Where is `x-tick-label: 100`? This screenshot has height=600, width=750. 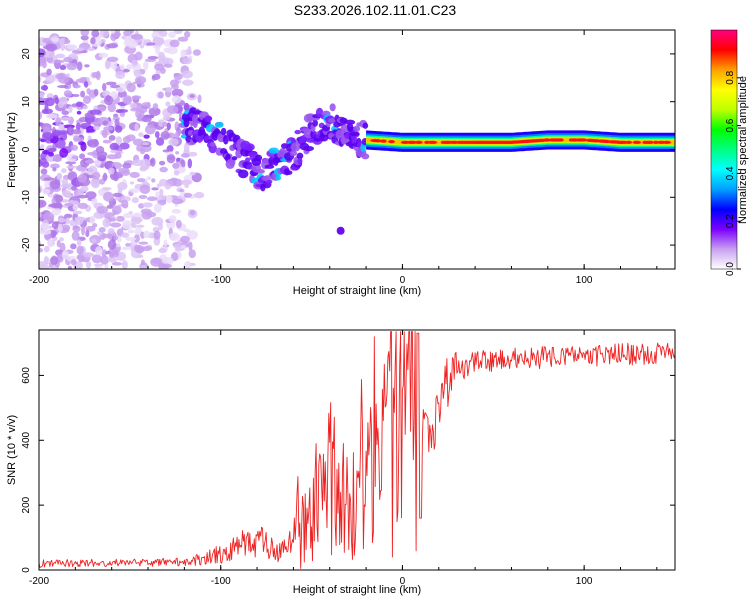
x-tick-label: 100 is located at coordinates (584, 280).